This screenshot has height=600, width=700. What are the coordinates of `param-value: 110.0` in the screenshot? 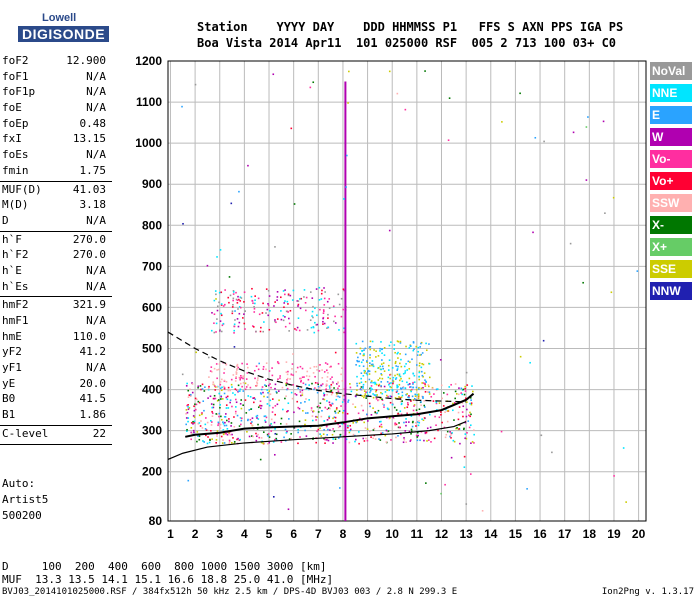 It's located at (89, 336).